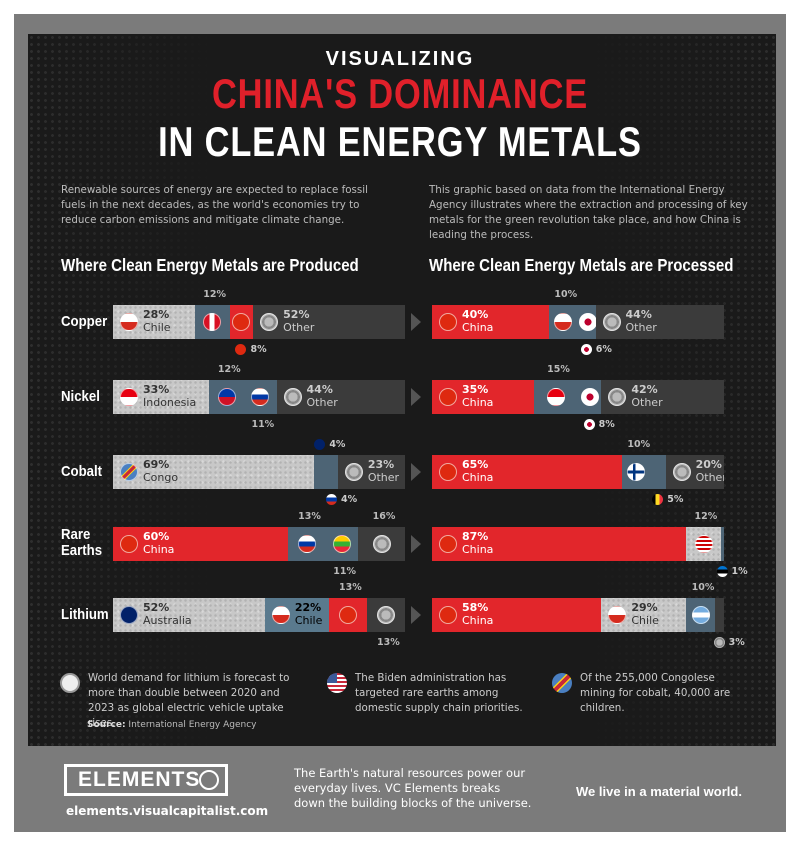 The width and height of the screenshot is (800, 844). Describe the element at coordinates (478, 477) in the screenshot. I see `segment-country: China` at that location.